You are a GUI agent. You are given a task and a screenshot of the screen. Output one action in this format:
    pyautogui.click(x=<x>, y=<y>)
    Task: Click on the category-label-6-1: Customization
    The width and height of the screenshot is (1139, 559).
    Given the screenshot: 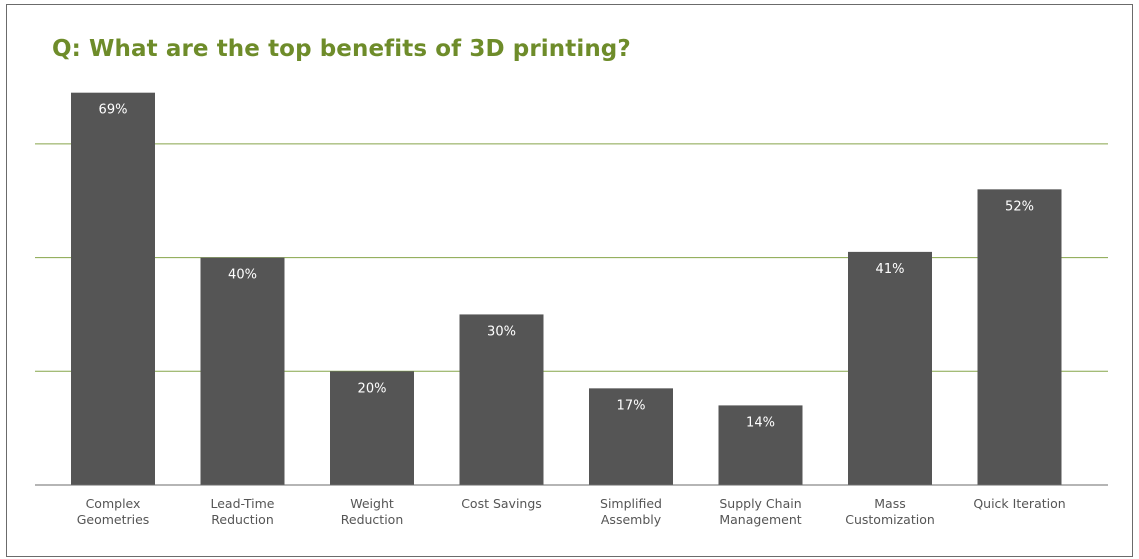 What is the action you would take?
    pyautogui.click(x=890, y=519)
    